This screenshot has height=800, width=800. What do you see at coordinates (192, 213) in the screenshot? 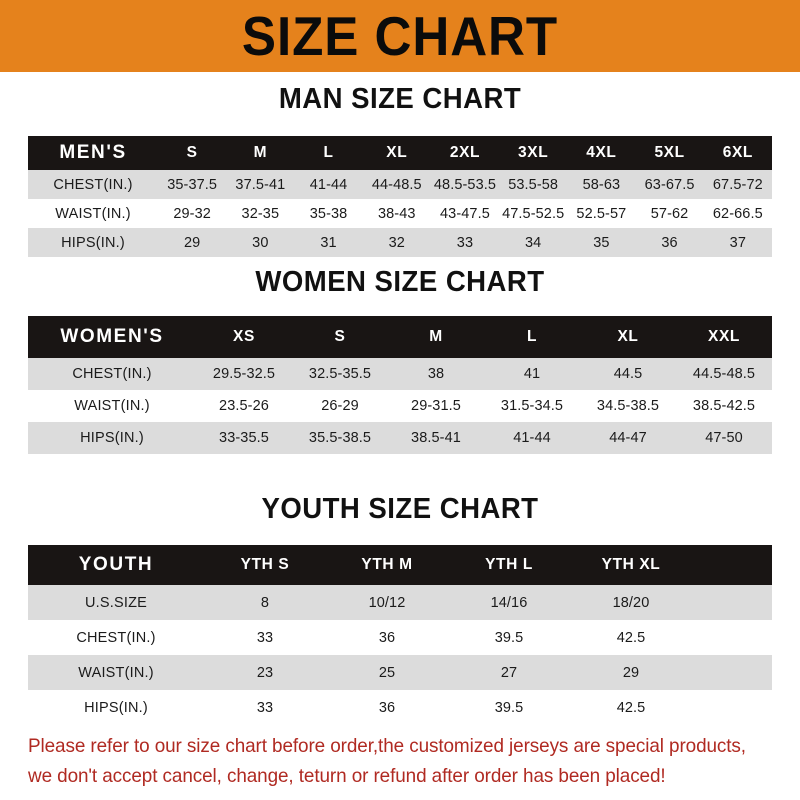
I see `man-cell-1-0: 29-32` at bounding box center [192, 213].